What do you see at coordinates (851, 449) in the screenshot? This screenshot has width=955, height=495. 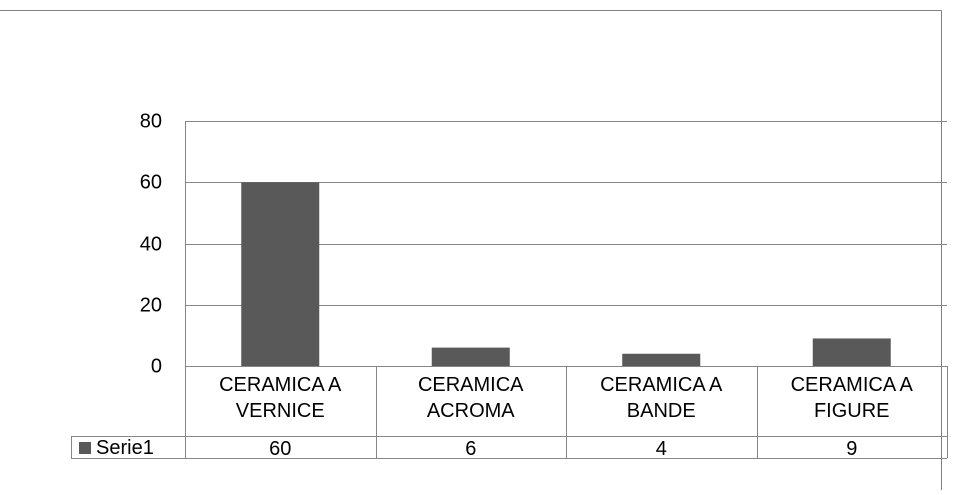 I see `data-table-value: 9` at bounding box center [851, 449].